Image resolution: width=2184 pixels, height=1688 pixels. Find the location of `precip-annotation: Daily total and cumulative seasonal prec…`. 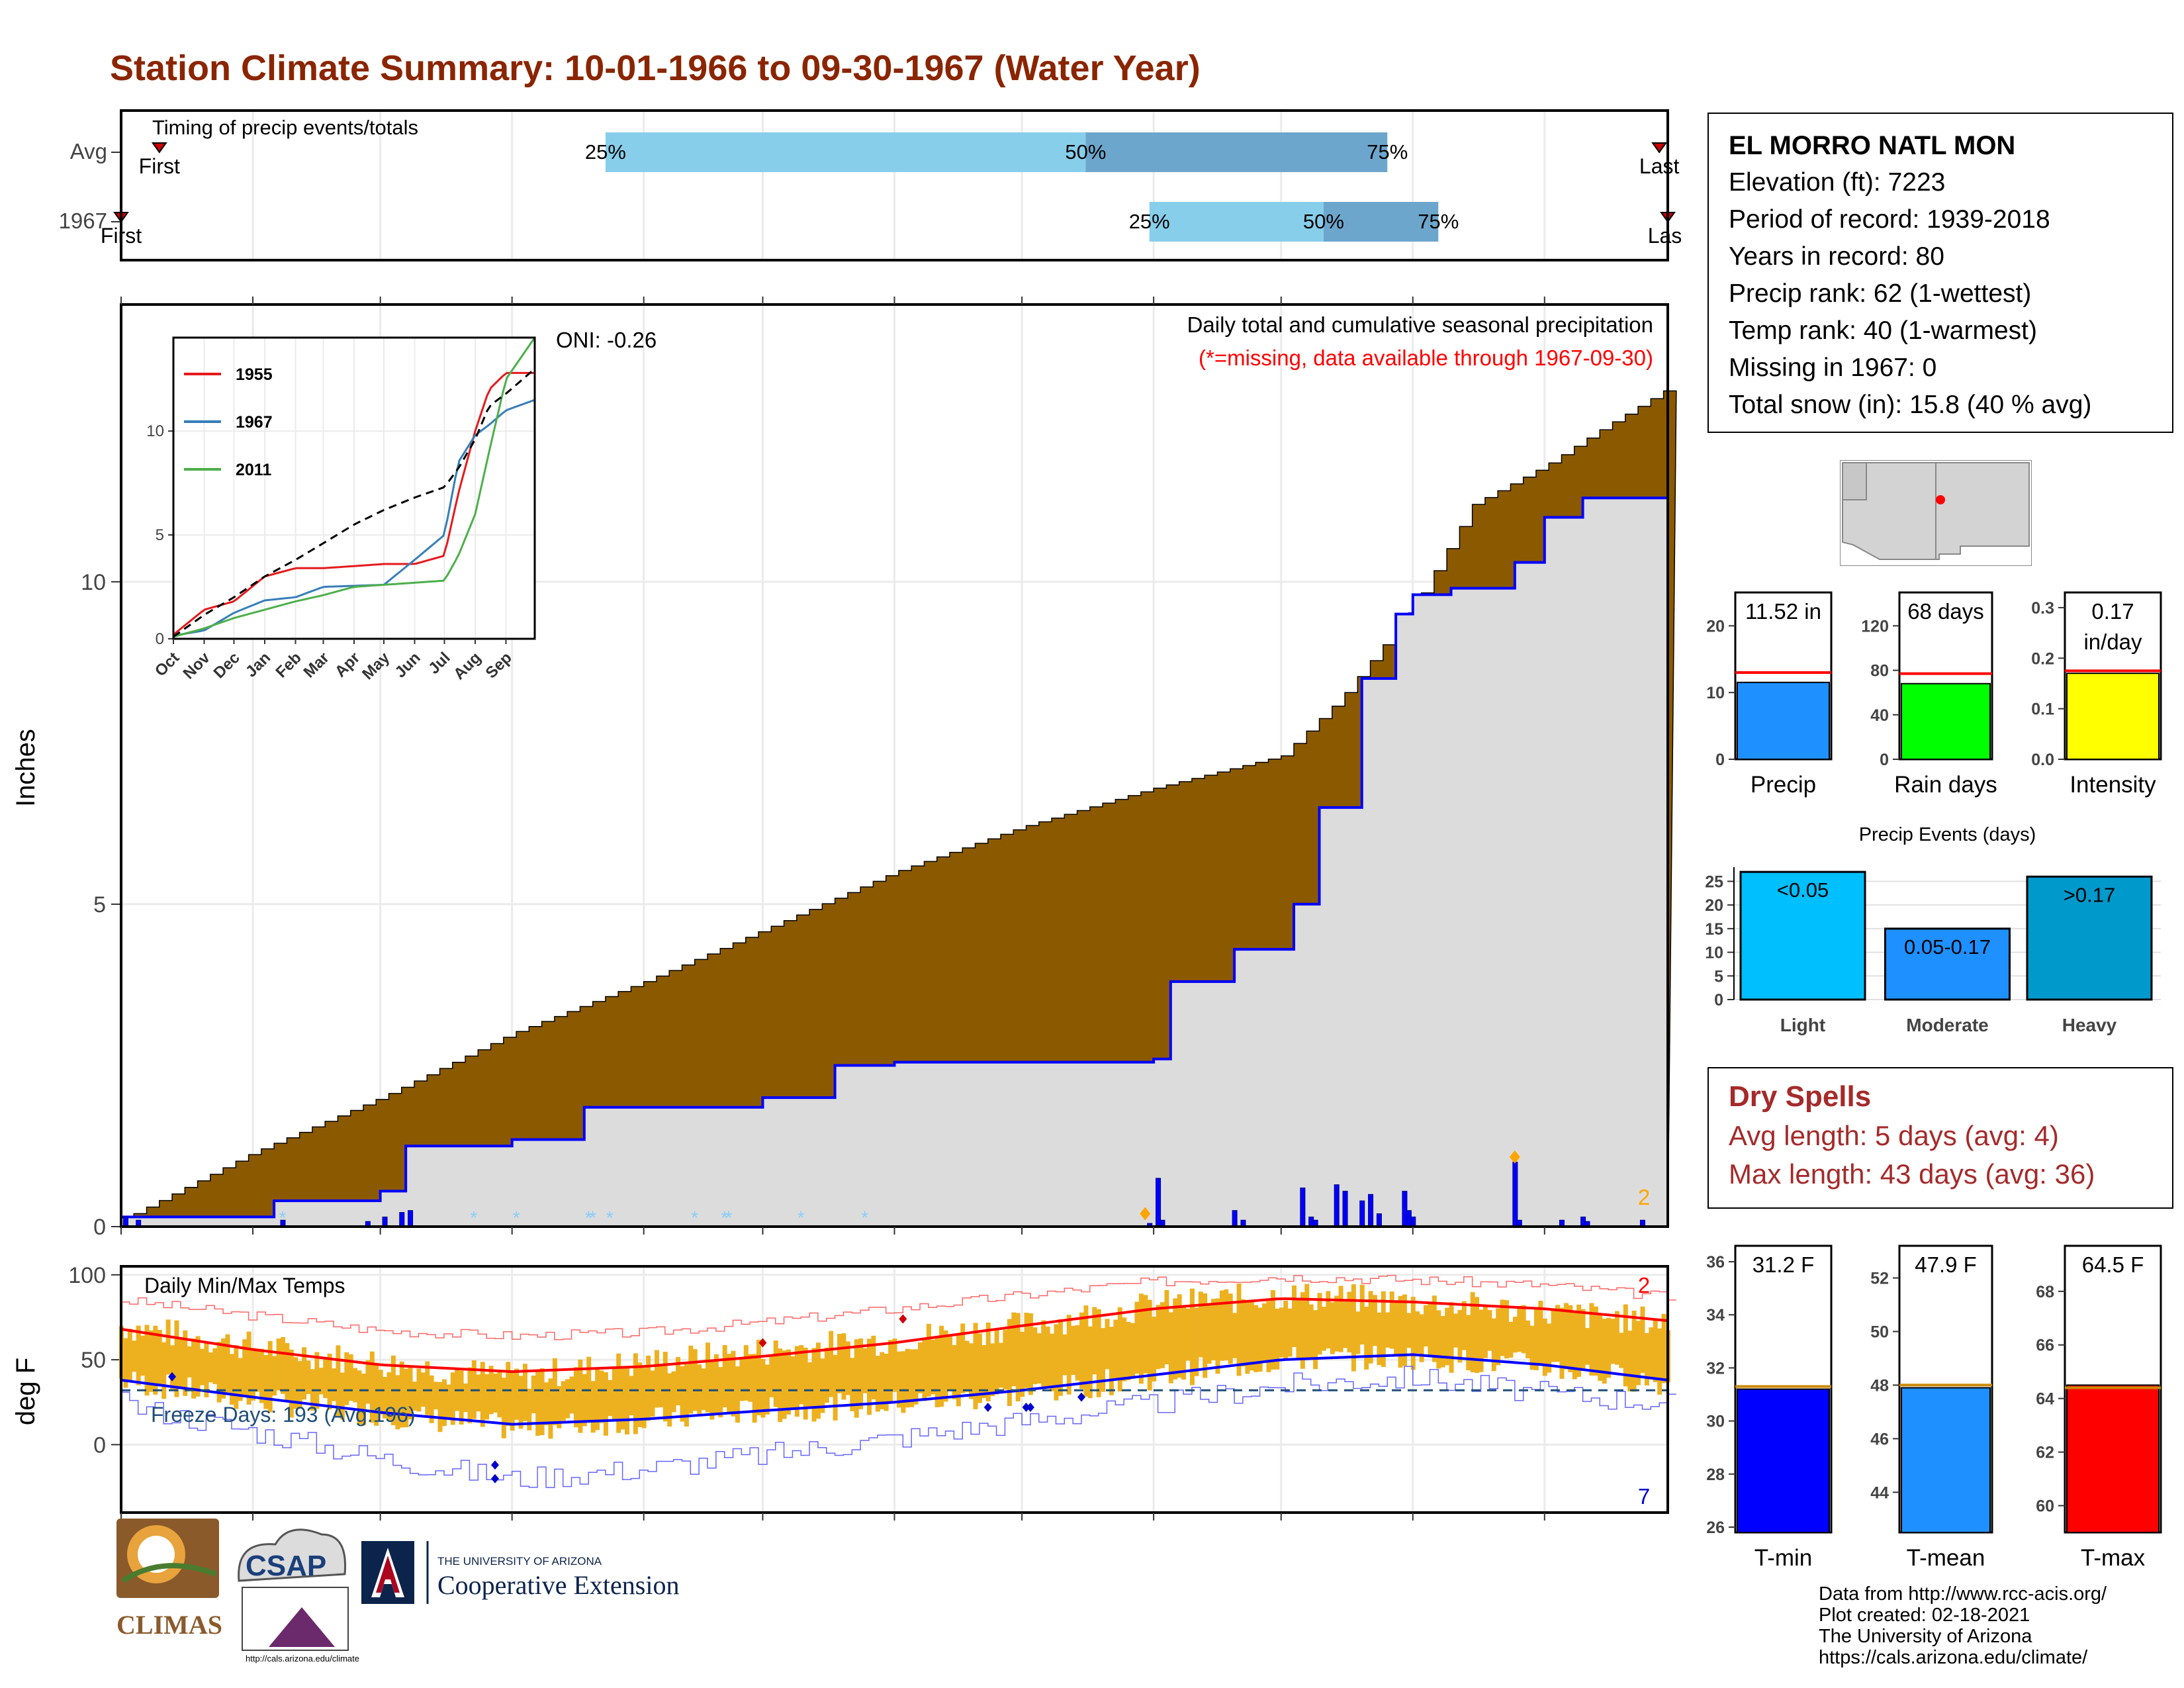

precip-annotation: Daily total and cumulative seasonal prec… is located at coordinates (1420, 324).